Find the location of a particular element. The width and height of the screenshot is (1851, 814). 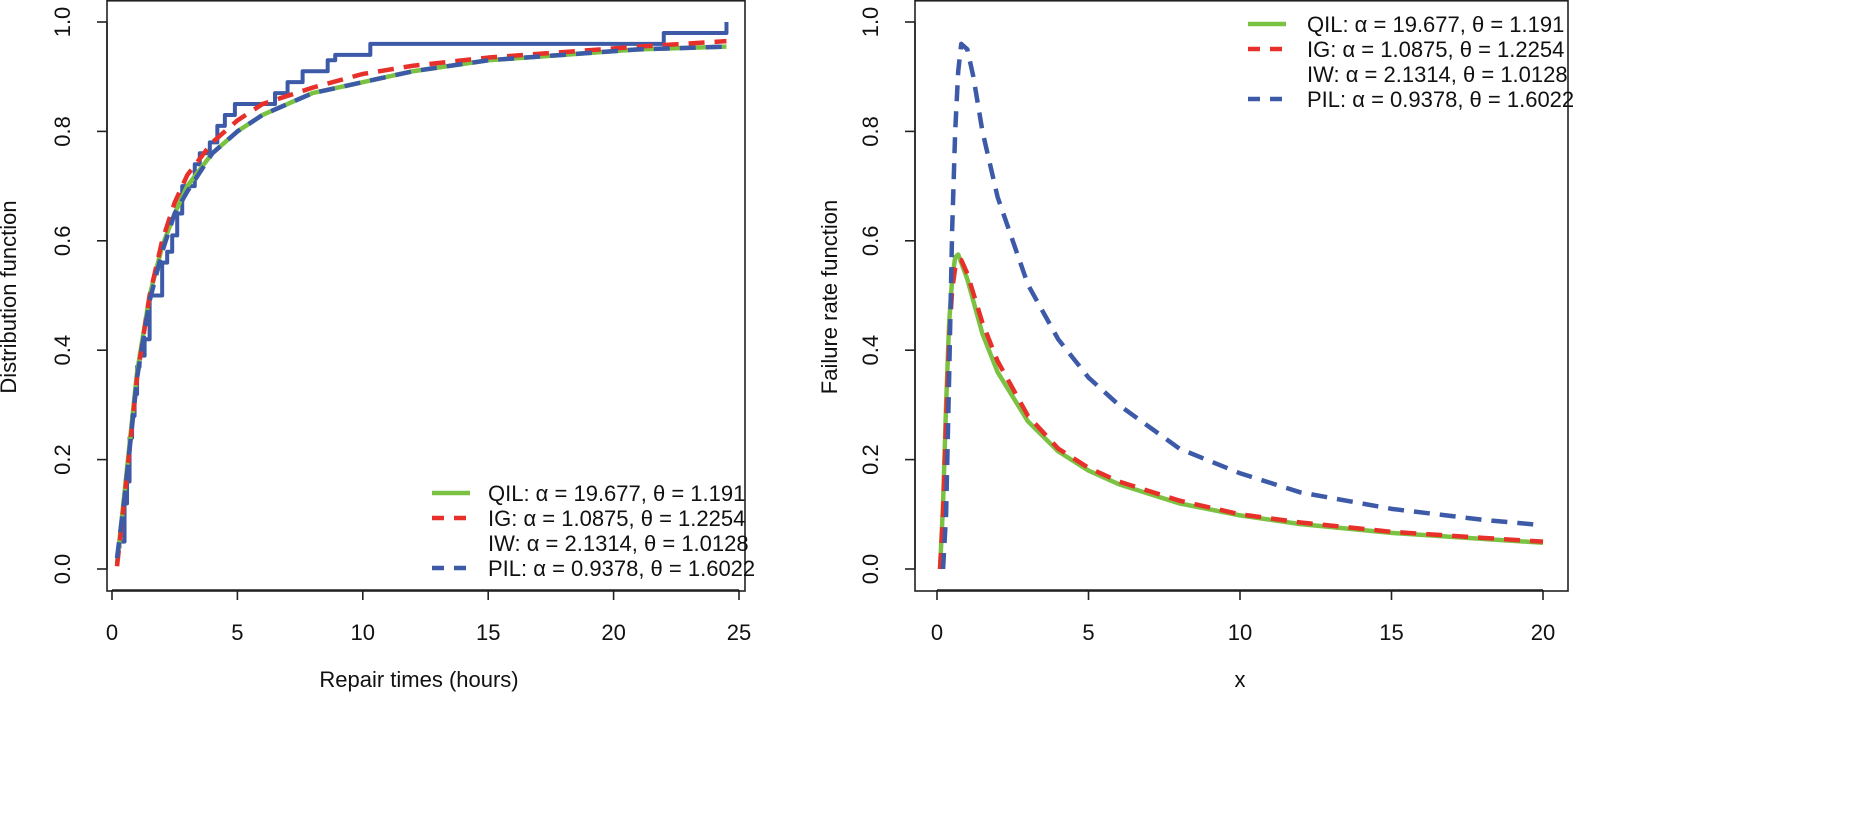

x-tick-label: 25 is located at coordinates (739, 632).